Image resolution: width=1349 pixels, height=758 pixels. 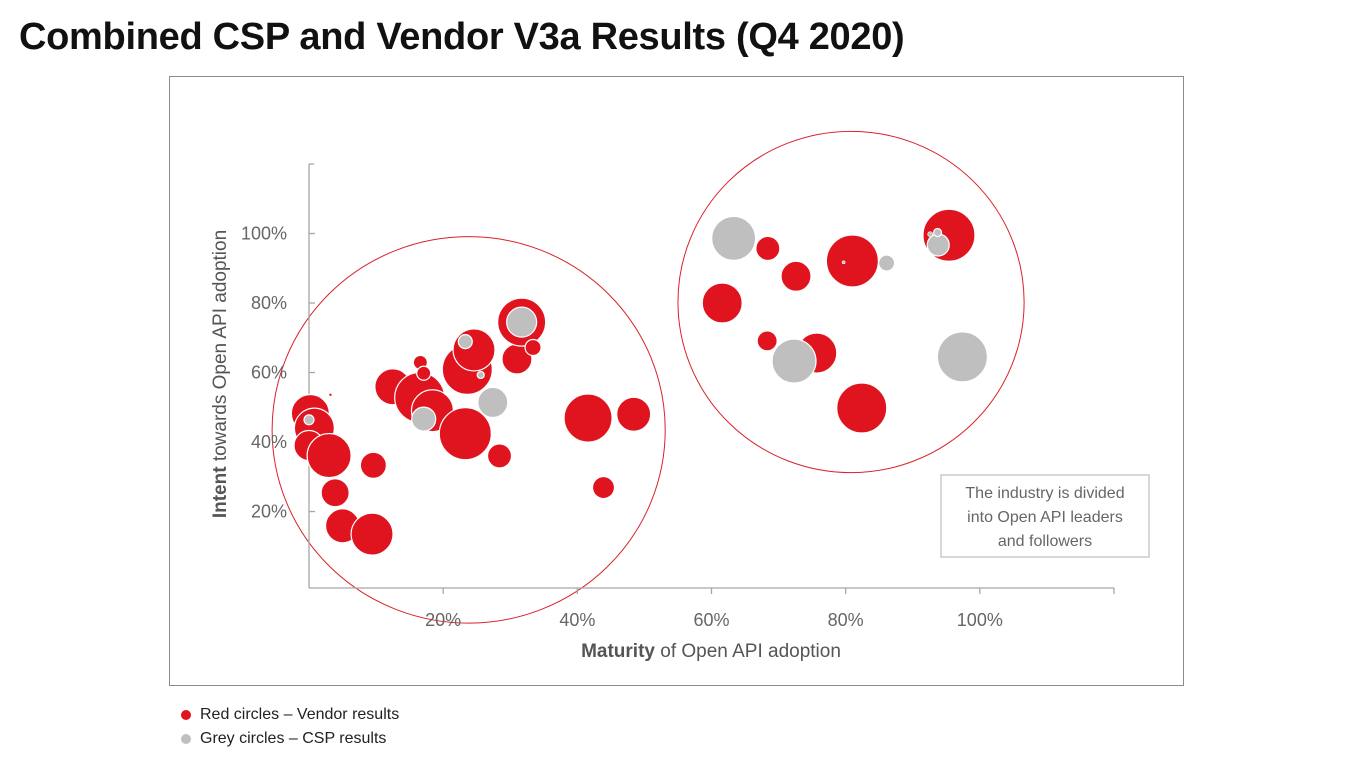 I want to click on x-axis-title-rest: of Open API adoption, so click(x=748, y=651).